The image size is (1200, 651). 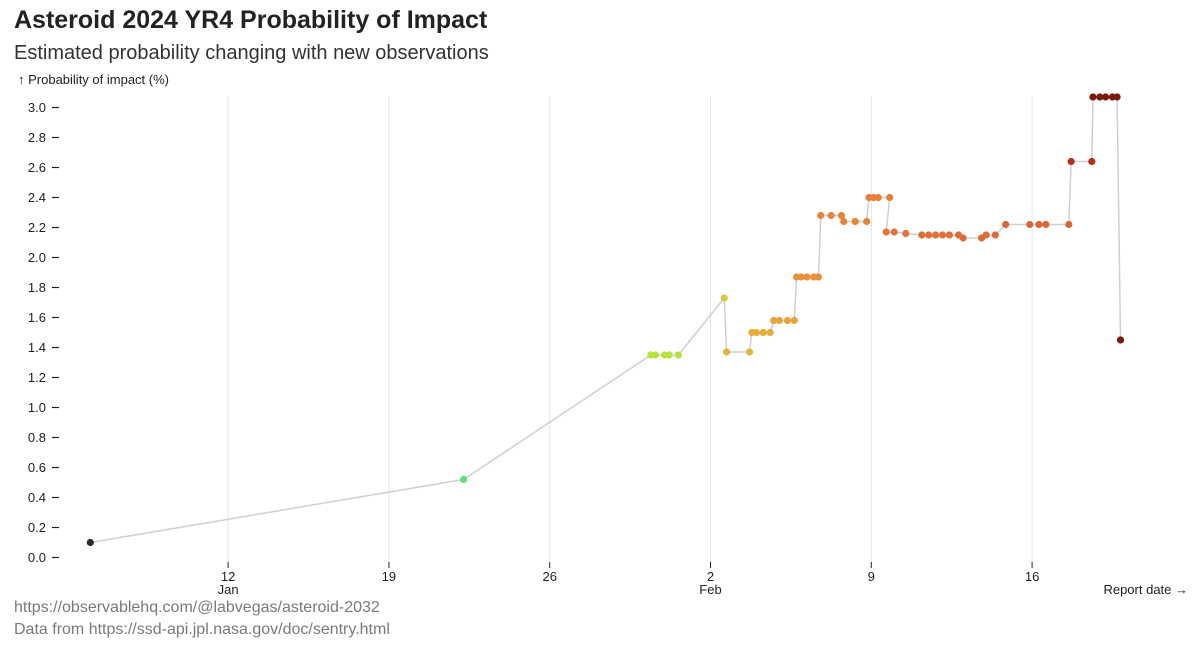 I want to click on x-tick-label: 16, so click(x=1032, y=576).